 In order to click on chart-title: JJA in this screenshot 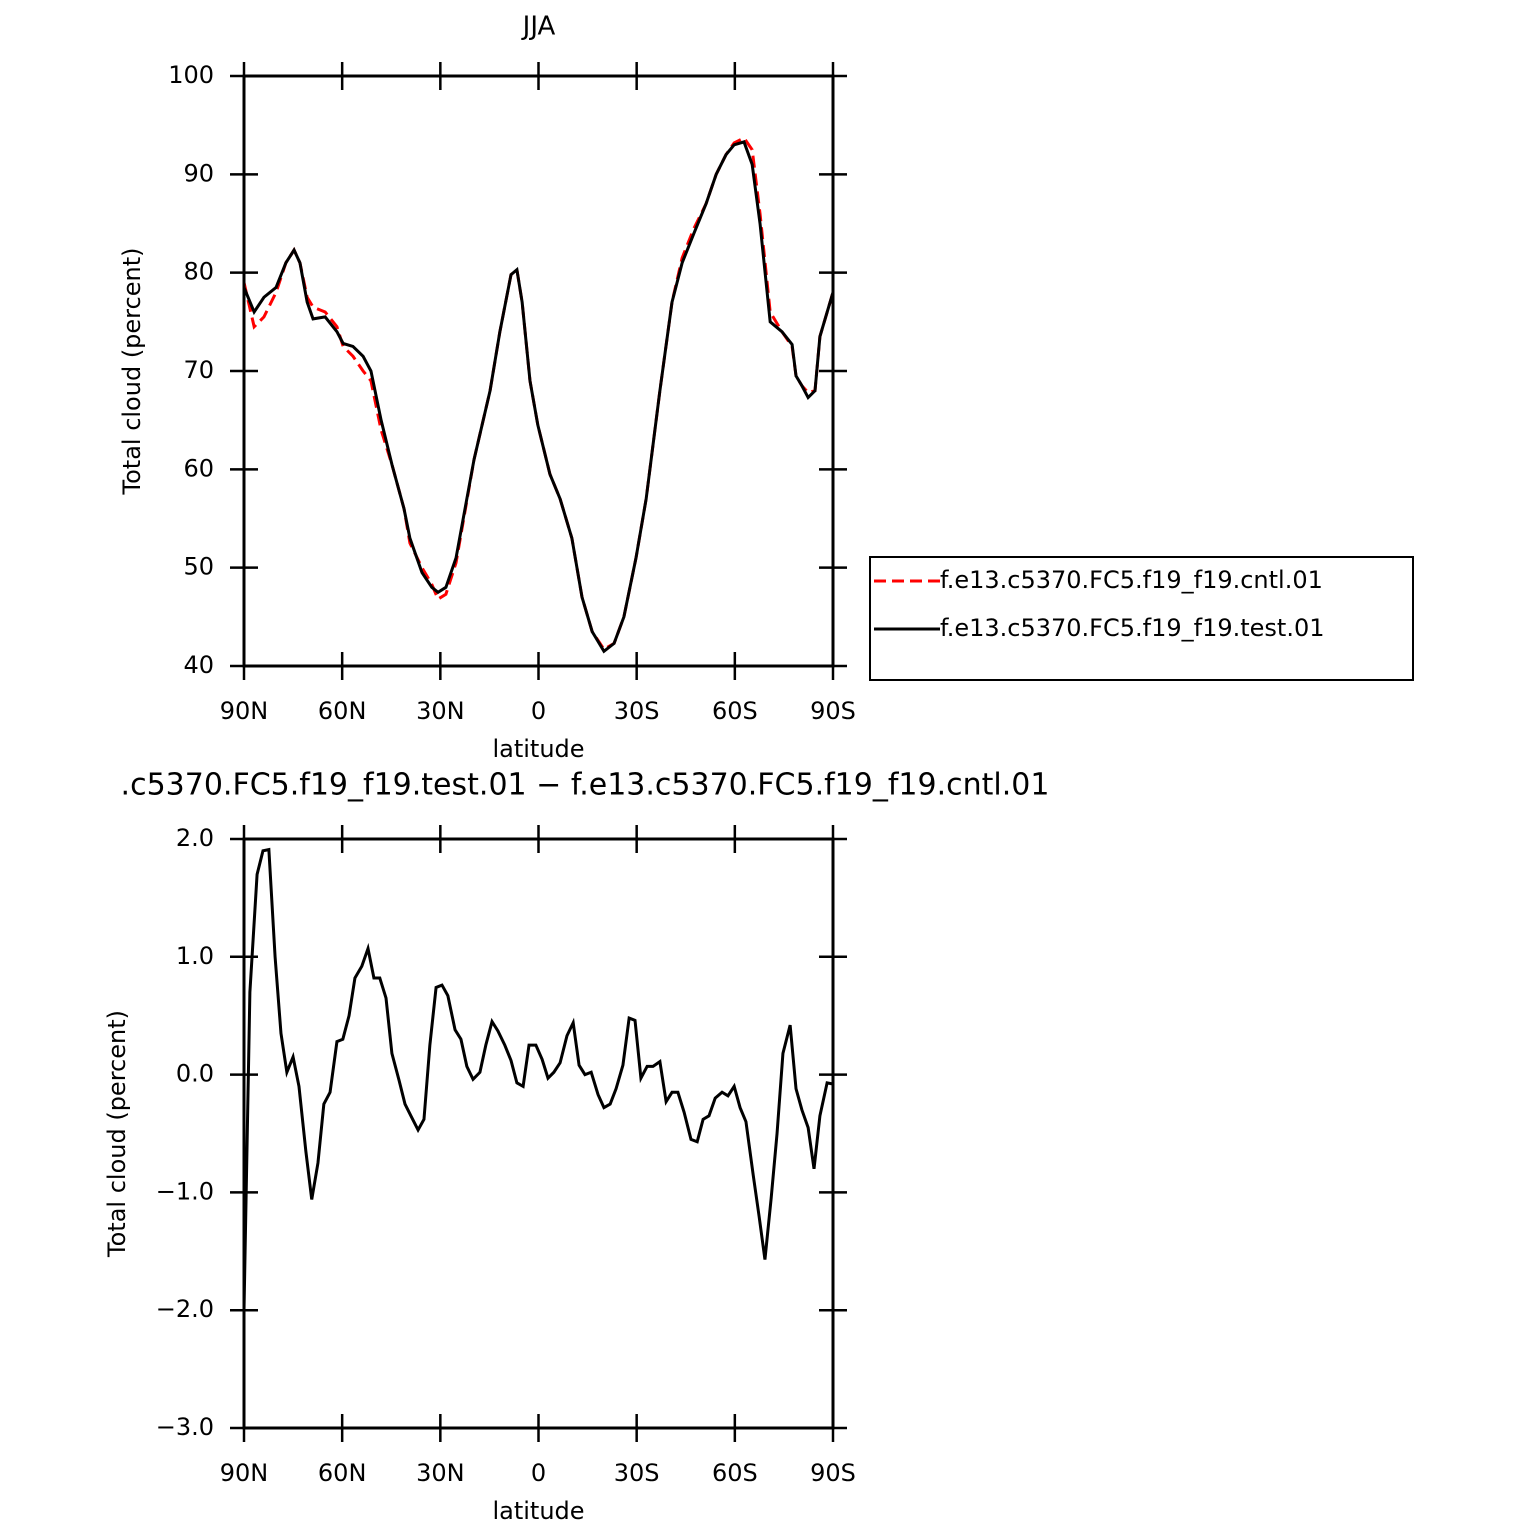, I will do `click(538, 27)`.